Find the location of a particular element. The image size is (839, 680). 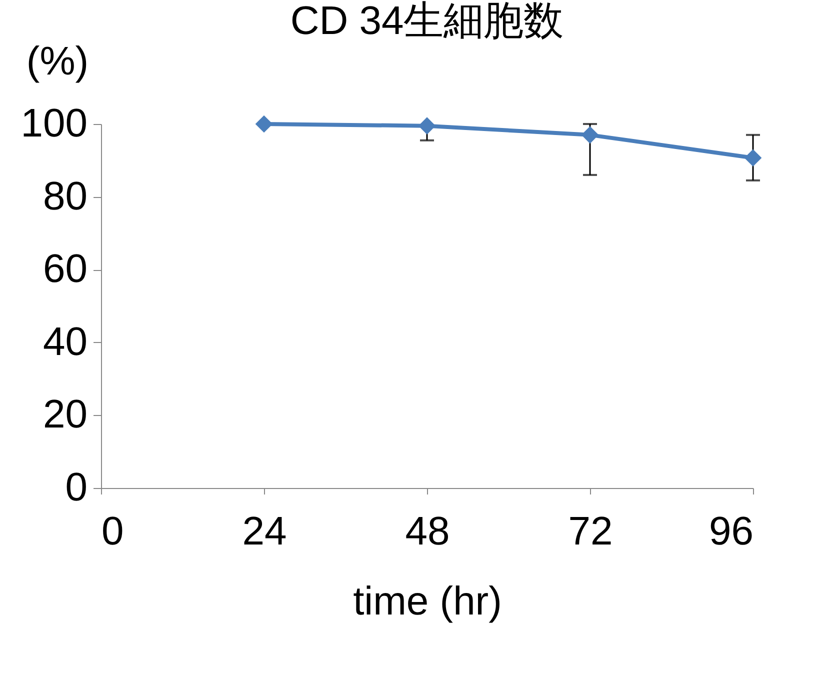

x-axis-title: time (hr) is located at coordinates (427, 602).